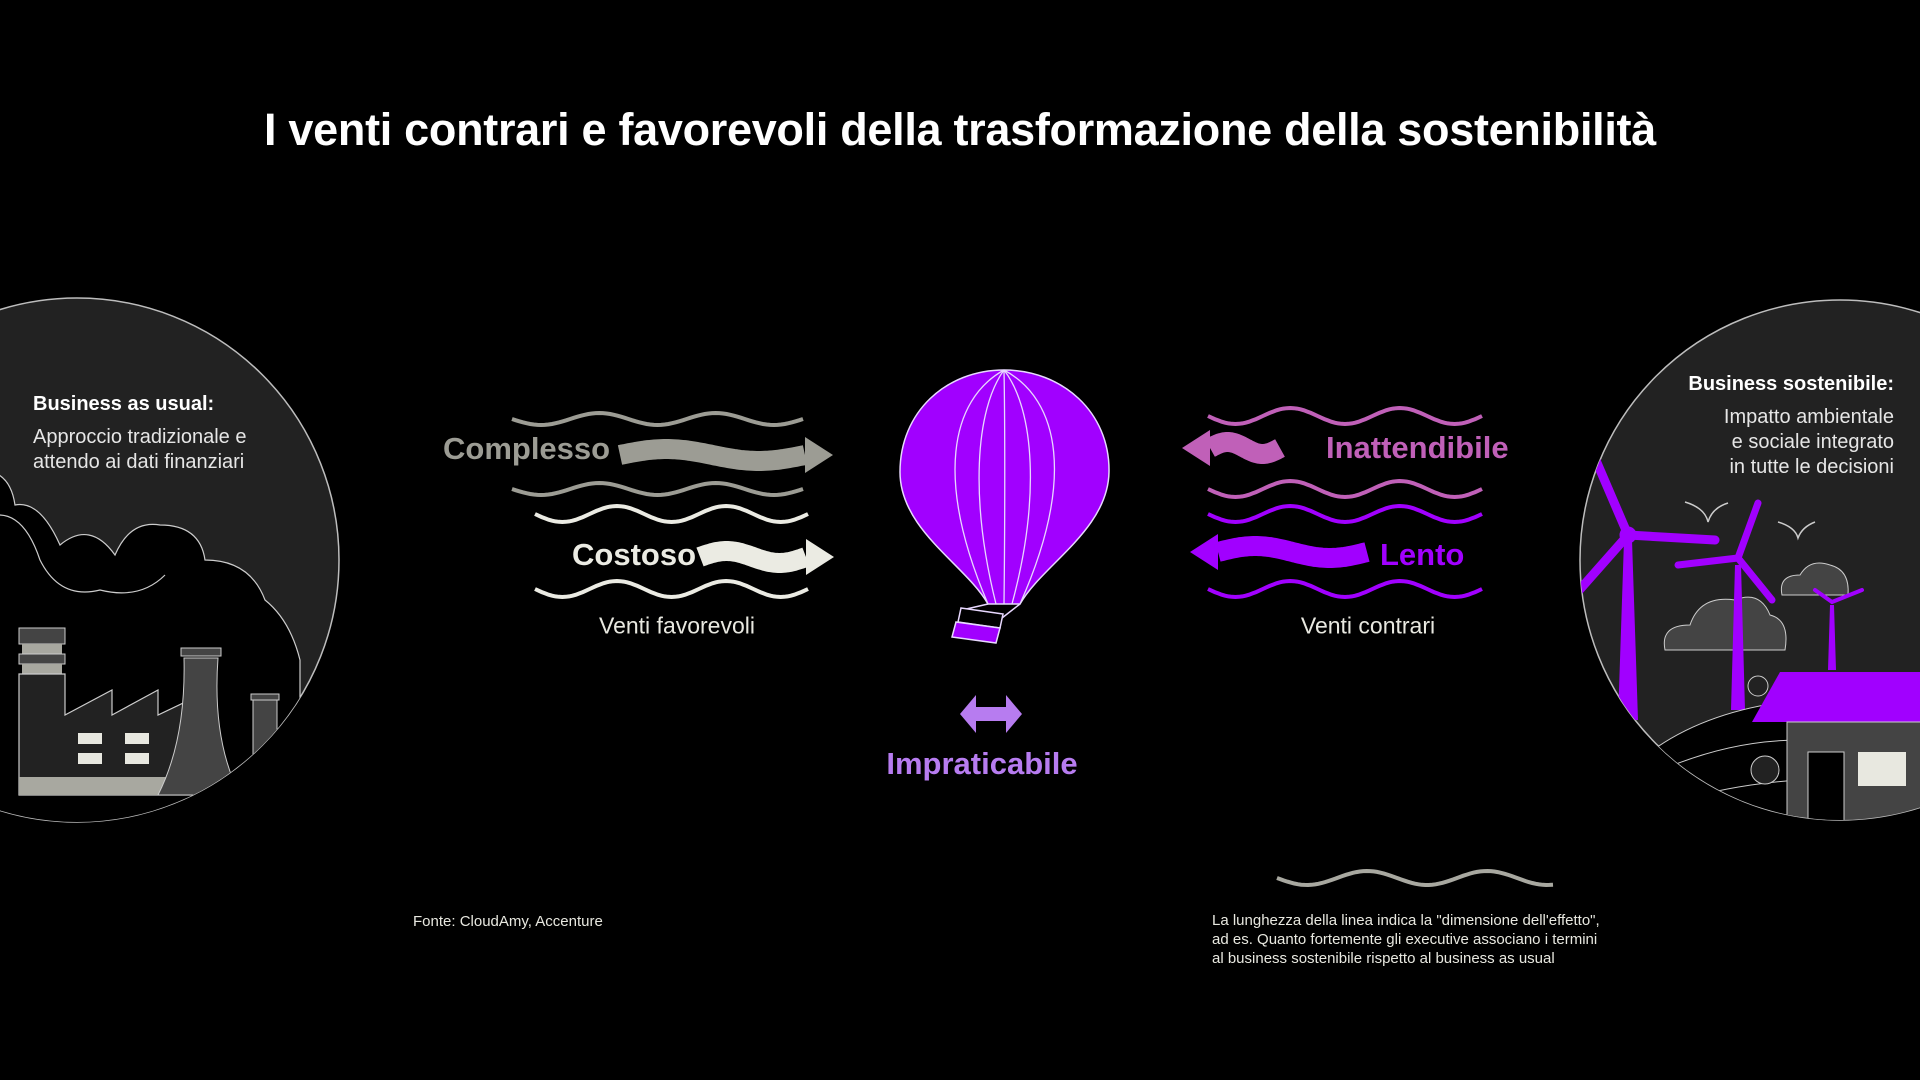 This screenshot has width=1920, height=1080. What do you see at coordinates (712, 455) in the screenshot?
I see `arrow-complesso-body` at bounding box center [712, 455].